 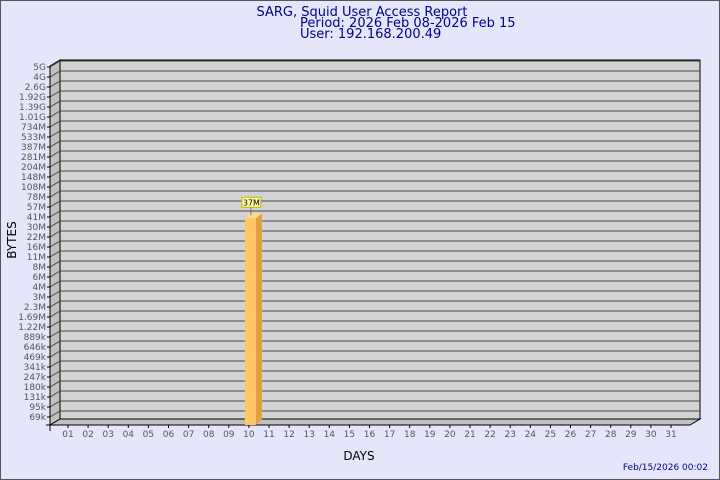 I want to click on x-tick-label: 16, so click(x=370, y=435).